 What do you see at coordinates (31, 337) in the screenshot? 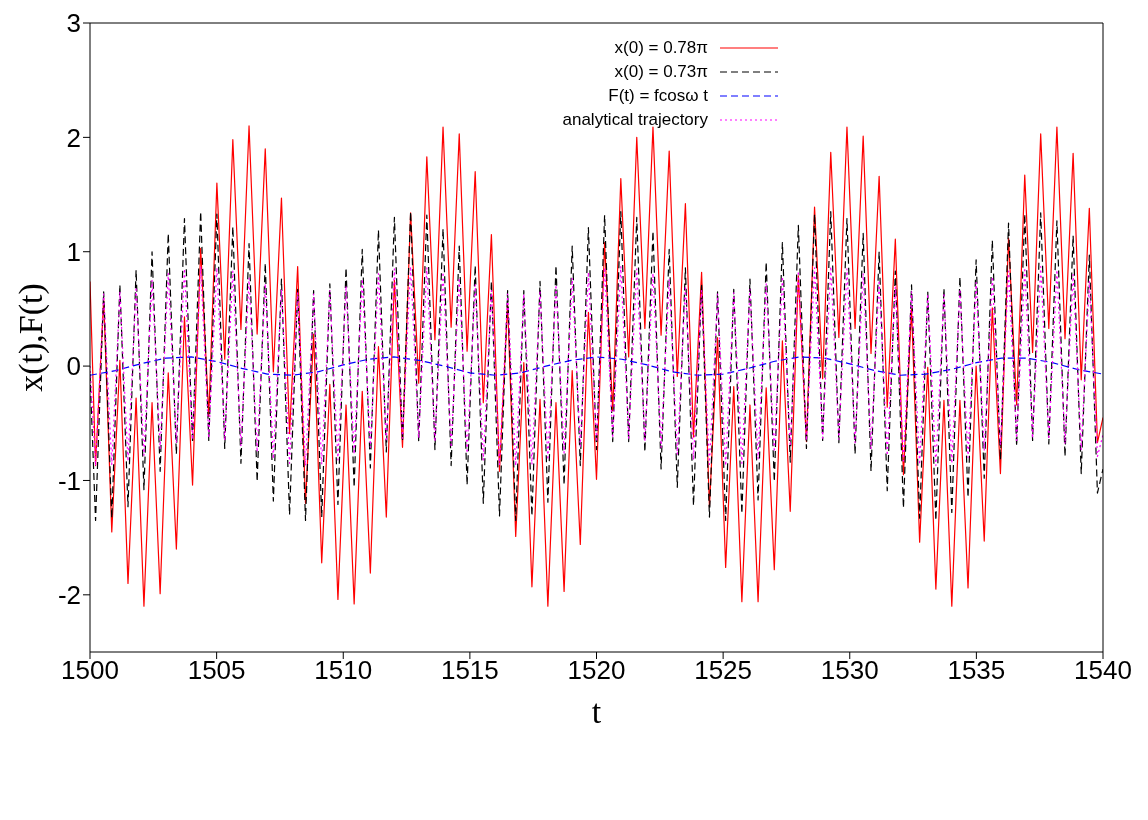
I see `y-axis-title: x(t),F(t)` at bounding box center [31, 337].